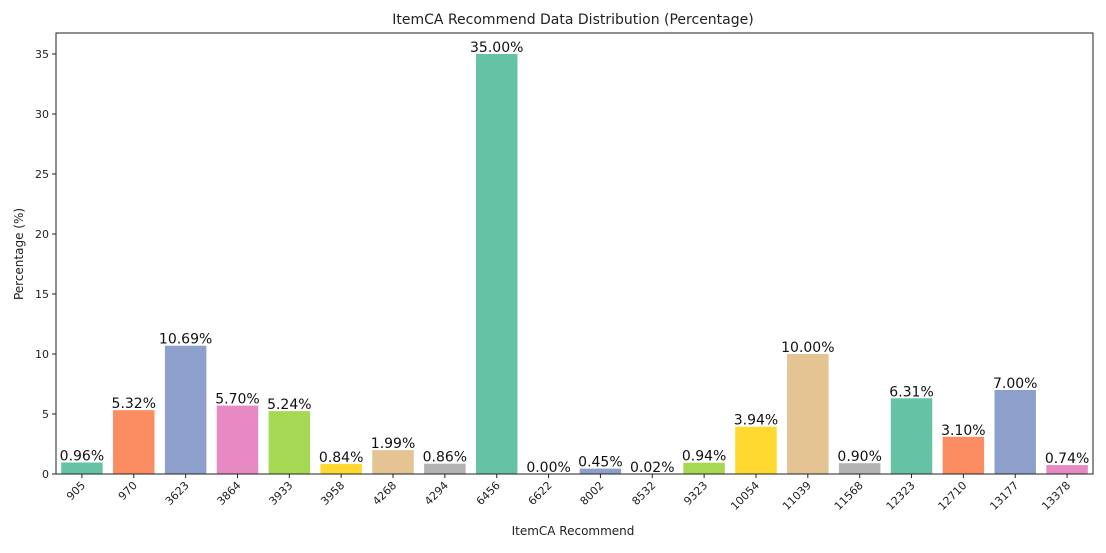 This screenshot has width=1106, height=553. I want to click on data-label-3623: 10.69%, so click(185, 340).